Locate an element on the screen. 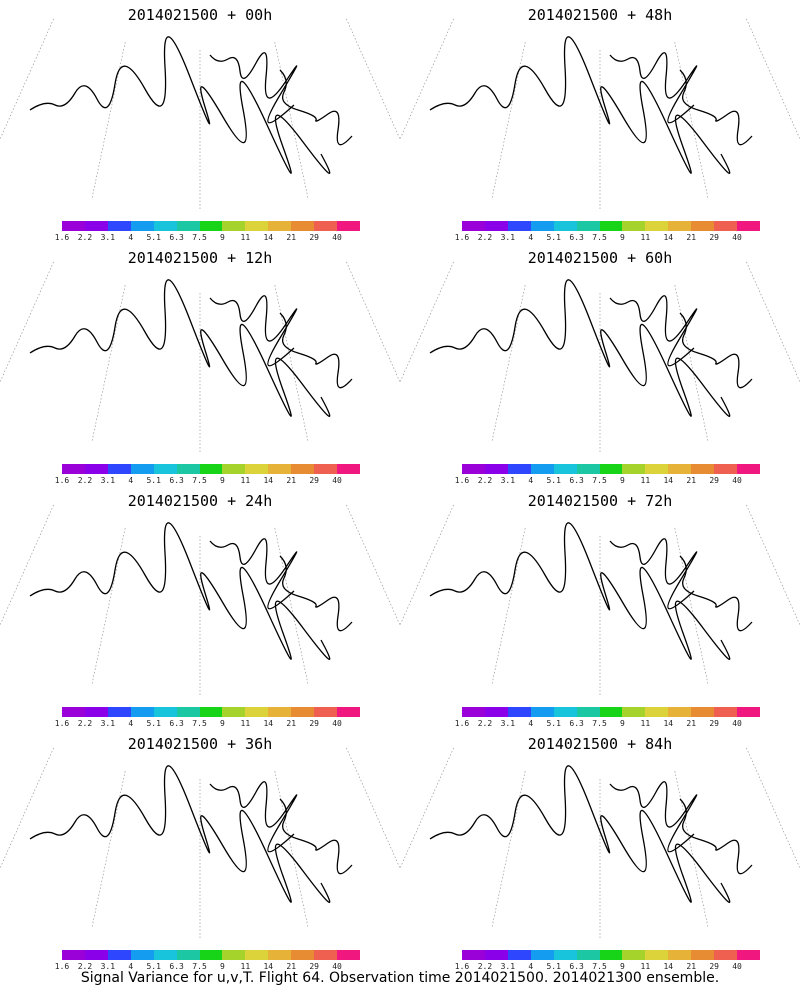 Image resolution: width=800 pixels, height=1000 pixels. colorbar-tick-label: 5.1 is located at coordinates (553, 480).